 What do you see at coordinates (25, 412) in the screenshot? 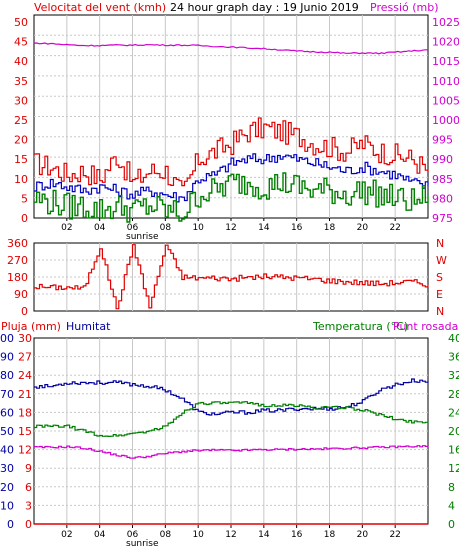
I see `rain-tick-label: 18` at bounding box center [25, 412].